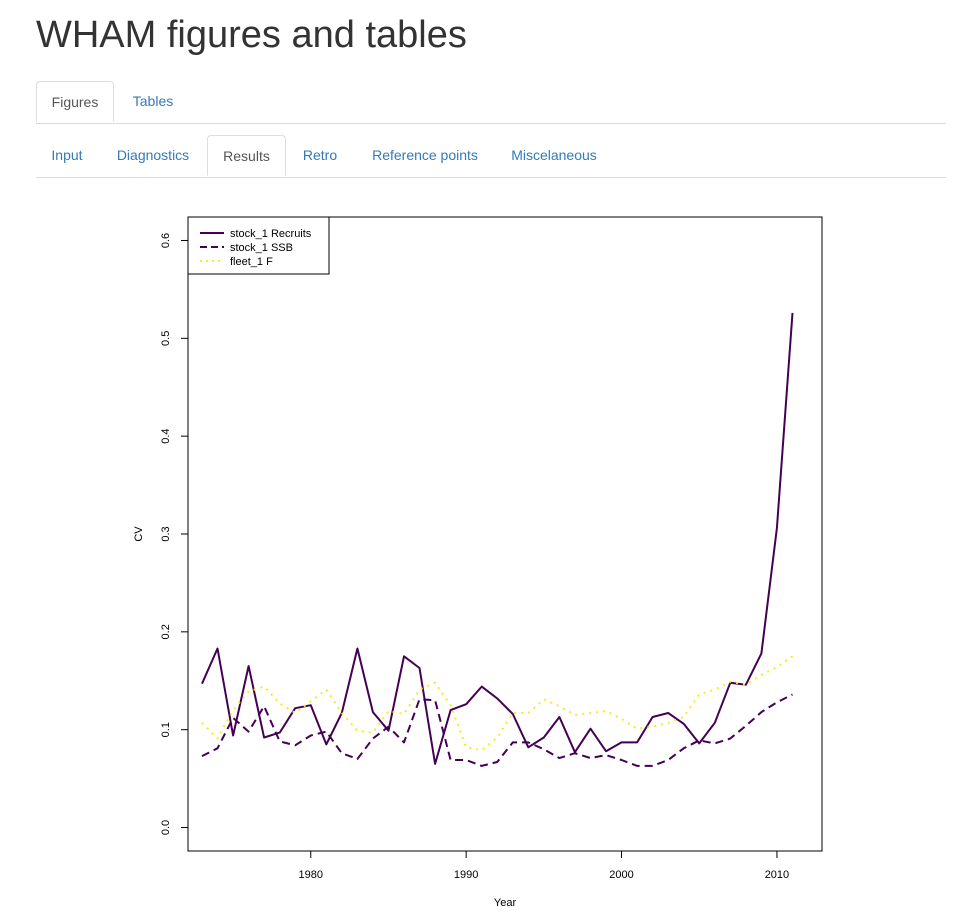 The width and height of the screenshot is (973, 915). What do you see at coordinates (67, 155) in the screenshot?
I see `tab-input: Input` at bounding box center [67, 155].